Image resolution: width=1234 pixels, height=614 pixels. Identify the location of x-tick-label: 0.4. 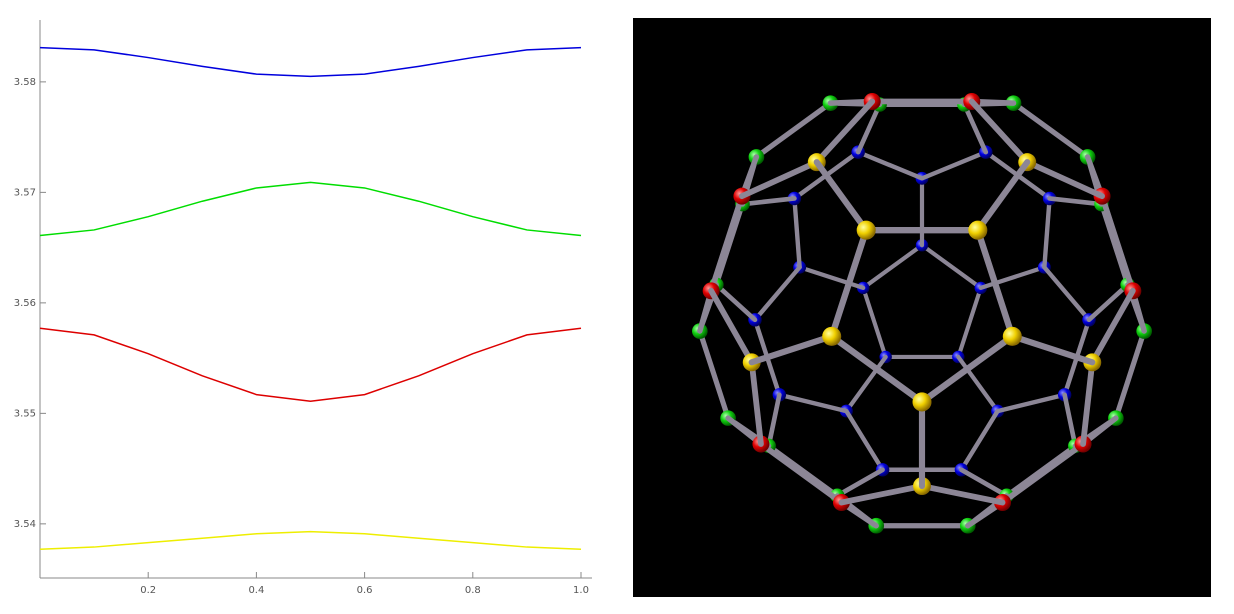
(256, 590).